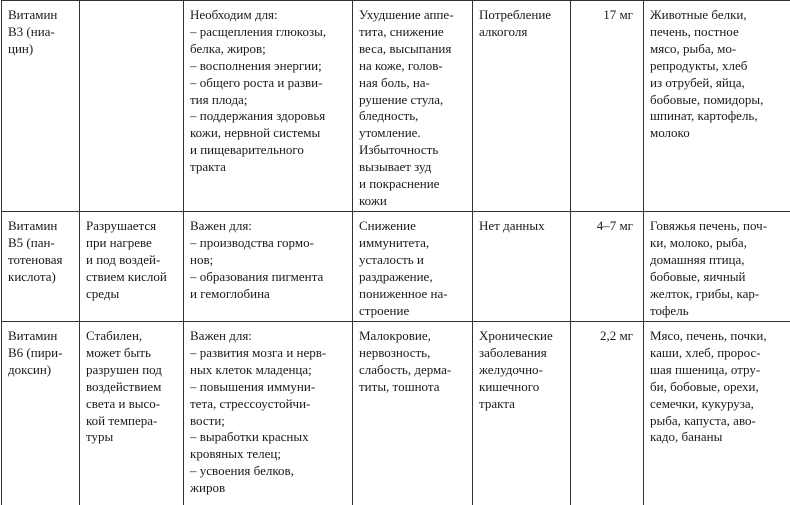 The height and width of the screenshot is (505, 790). I want to click on cell-line: Разрушается, so click(121, 225).